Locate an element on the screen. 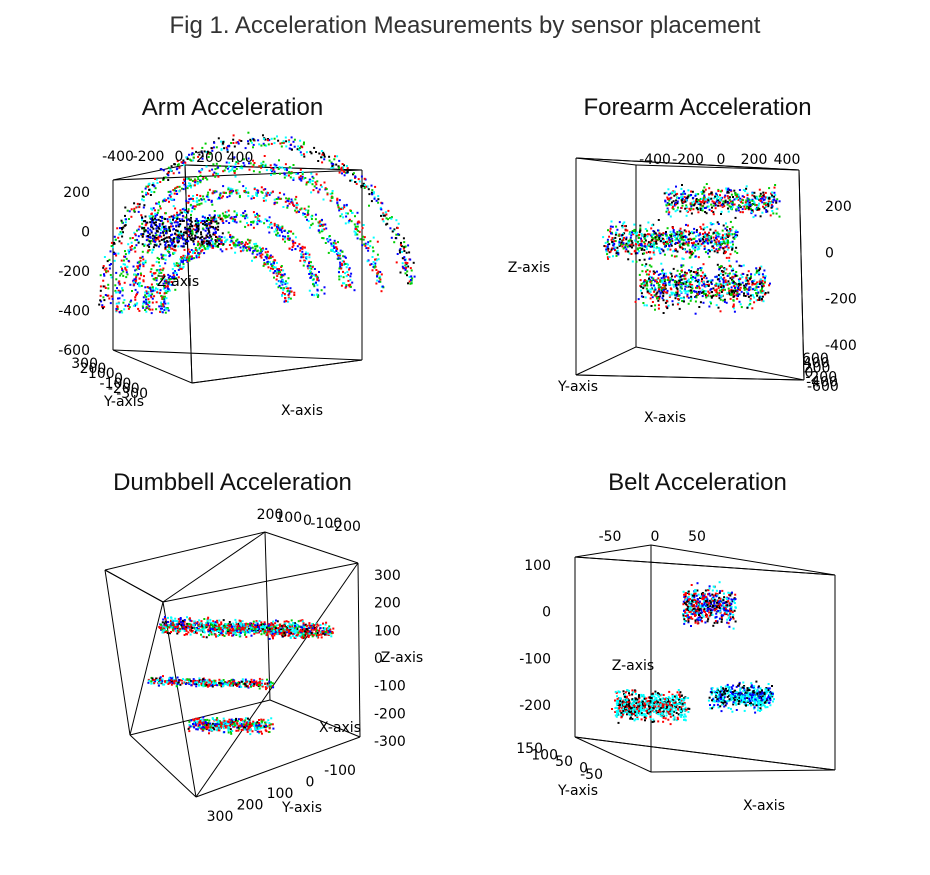  box-edge is located at coordinates (200, 717).